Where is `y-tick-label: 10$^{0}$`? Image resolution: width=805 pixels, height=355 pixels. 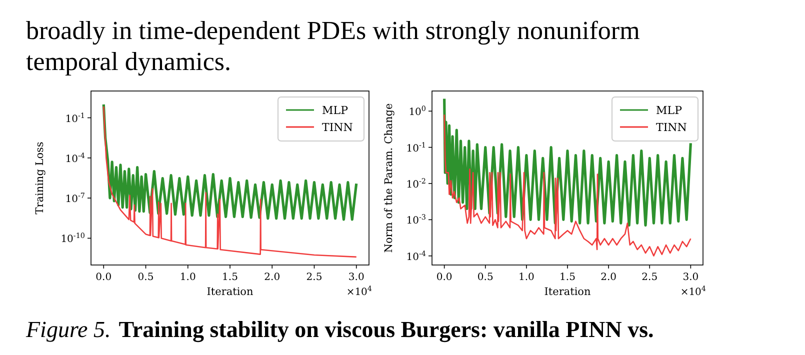
y-tick-label: 10$^{0}$ is located at coordinates (417, 111).